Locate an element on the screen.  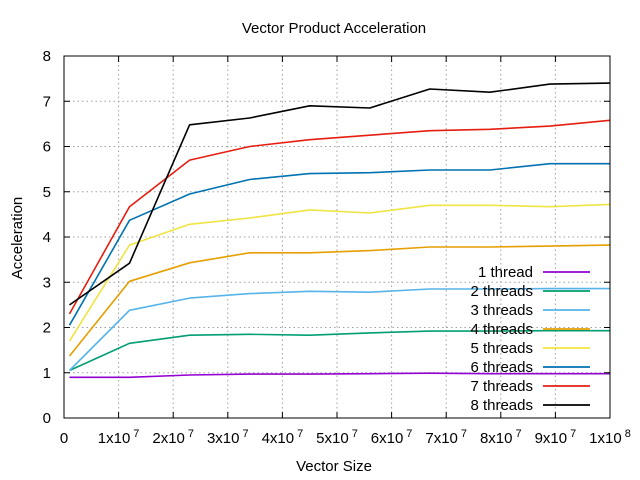
legend-label: 1 thread is located at coordinates (505, 272).